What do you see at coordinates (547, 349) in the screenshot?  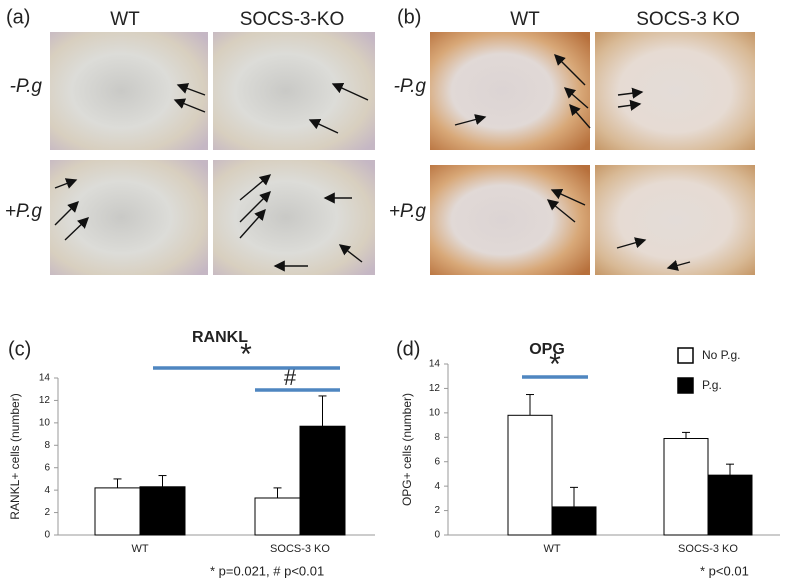 I see `chart-title: OPG` at bounding box center [547, 349].